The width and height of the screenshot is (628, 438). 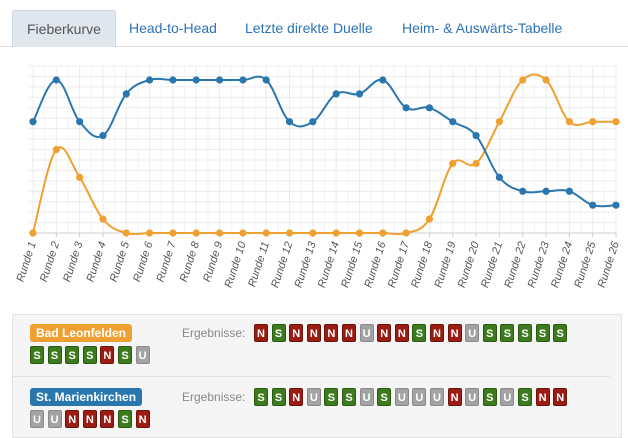 What do you see at coordinates (352, 264) in the screenshot?
I see `x-tick-label: Runde 15` at bounding box center [352, 264].